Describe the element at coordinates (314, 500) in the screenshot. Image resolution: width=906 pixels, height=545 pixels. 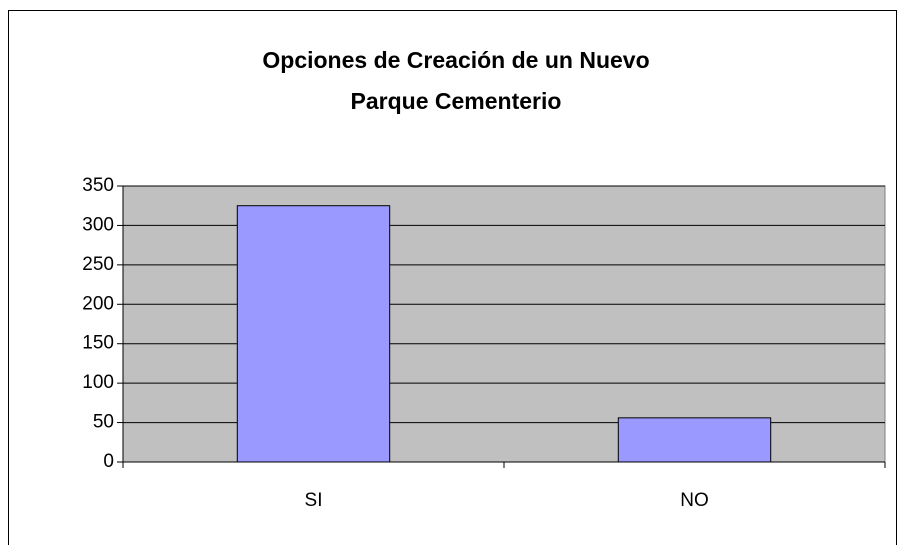
I see `x-tick-label: SI` at that location.